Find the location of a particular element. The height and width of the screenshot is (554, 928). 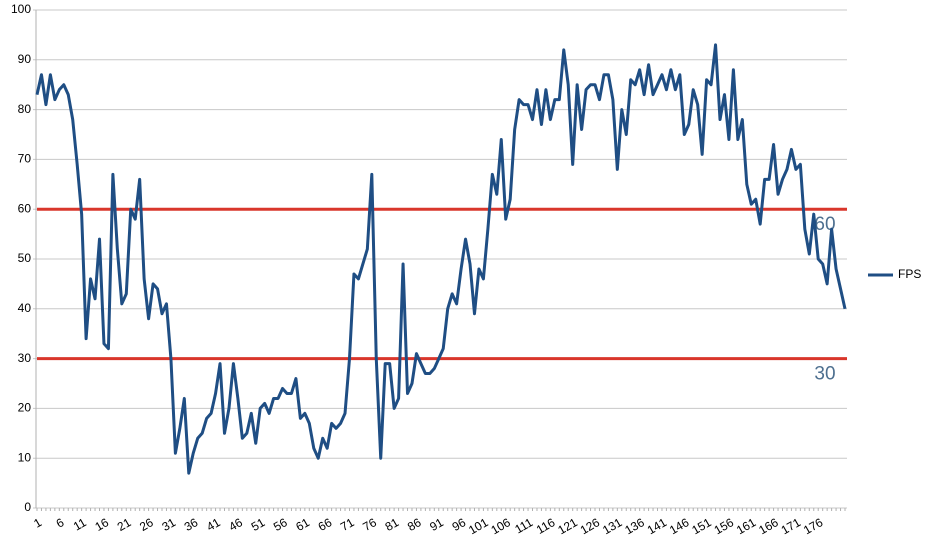

reference-label: 30 is located at coordinates (824, 374).